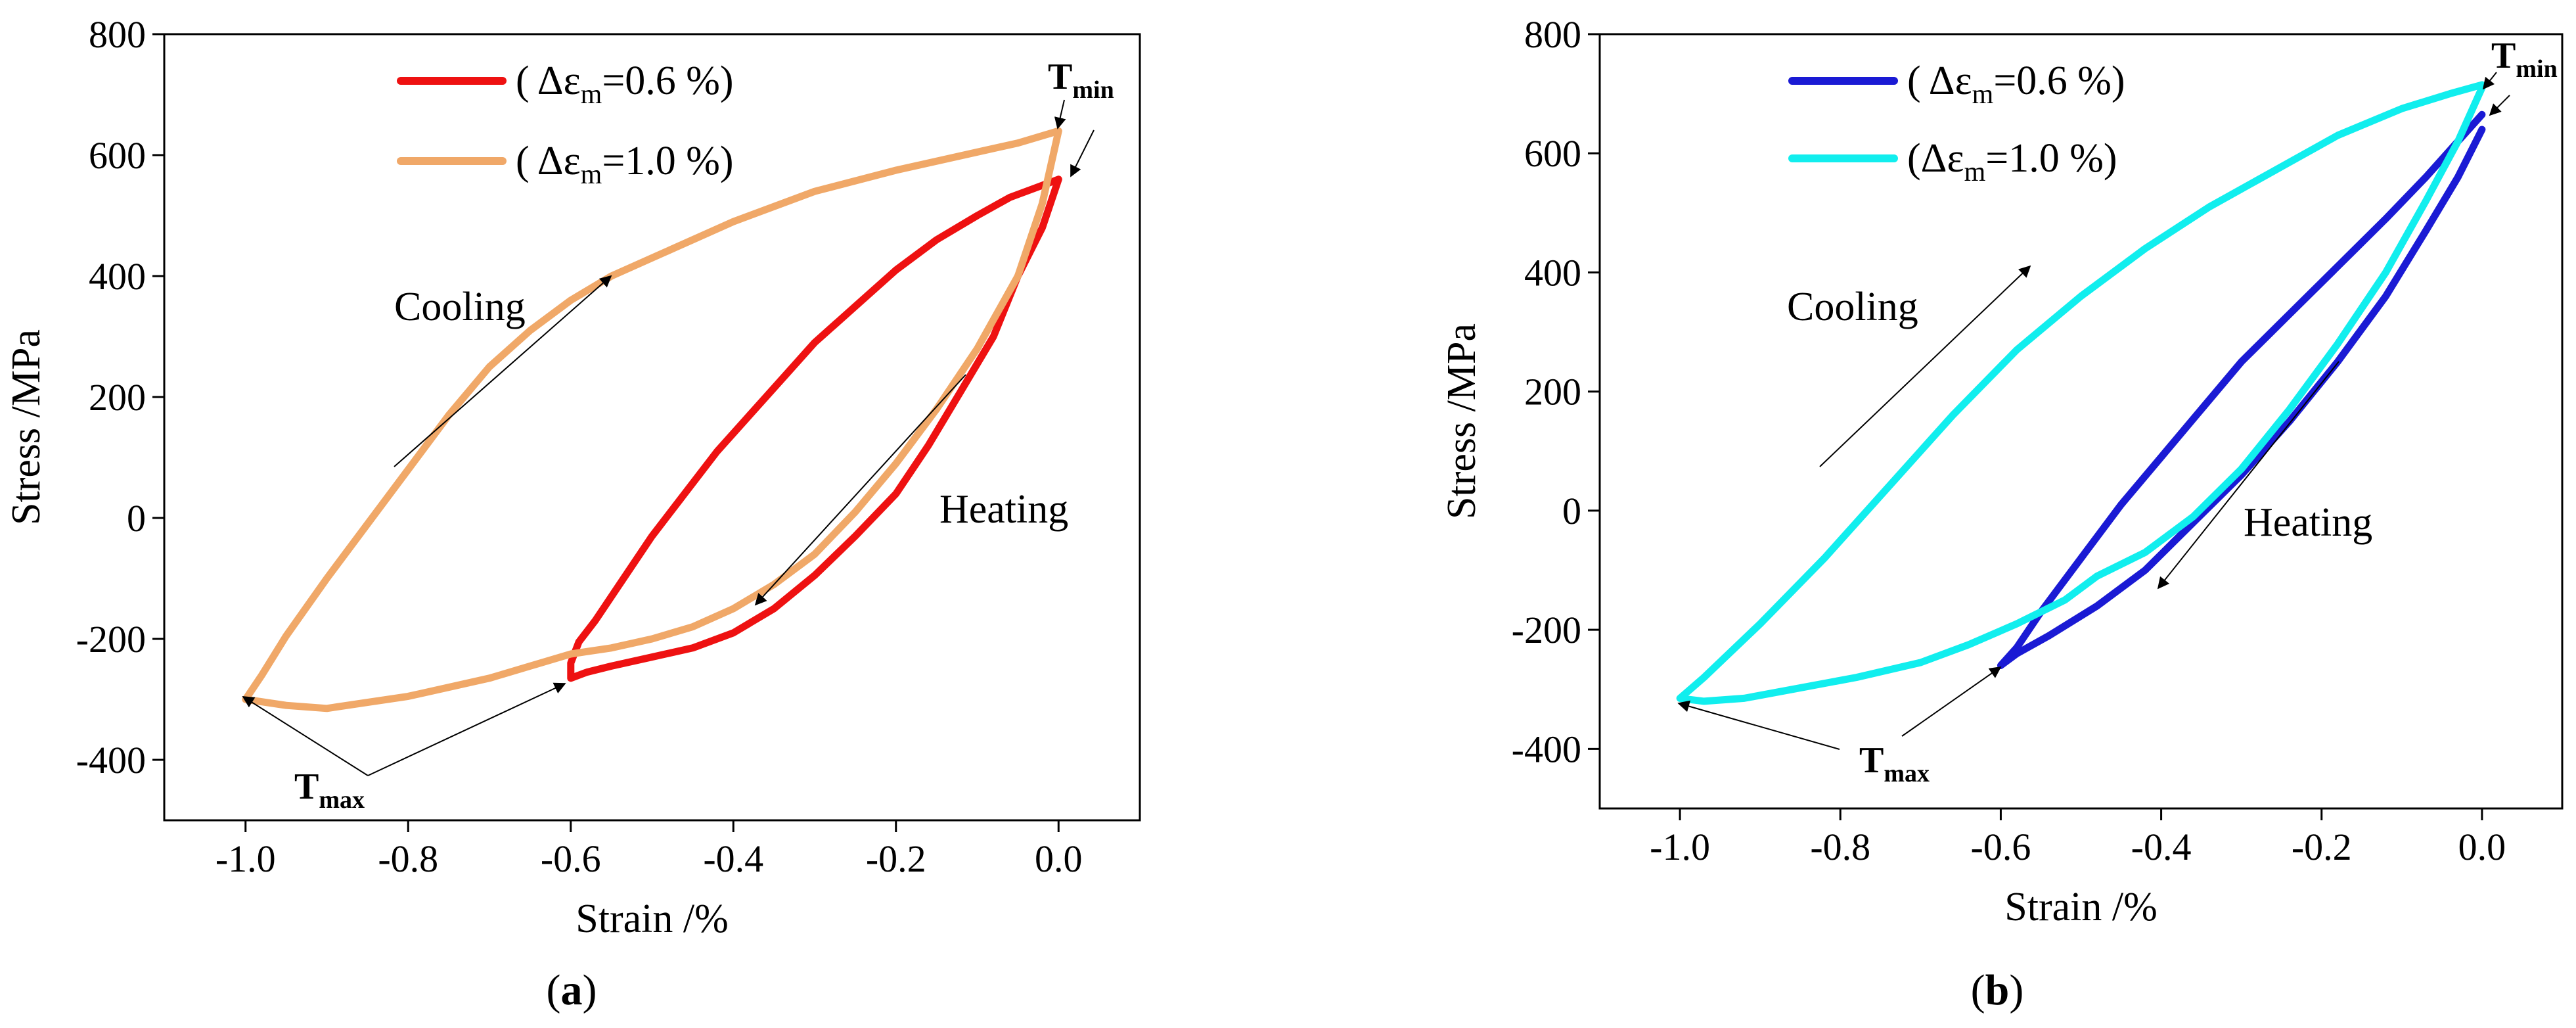 The height and width of the screenshot is (1028, 2576). I want to click on panel-label: (b), so click(1997, 990).